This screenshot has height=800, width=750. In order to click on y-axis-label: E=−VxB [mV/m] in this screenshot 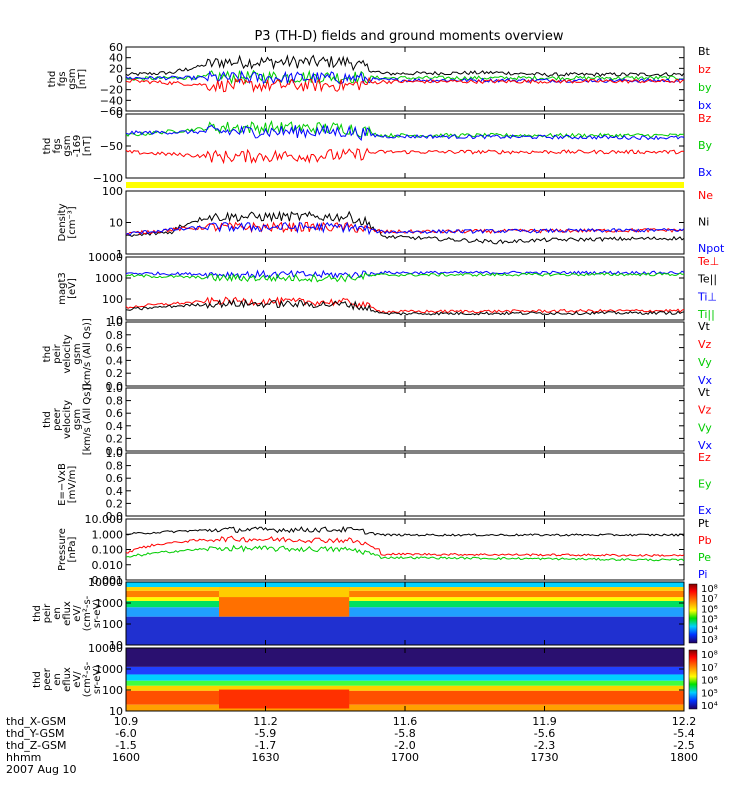, I will do `click(67, 484)`.